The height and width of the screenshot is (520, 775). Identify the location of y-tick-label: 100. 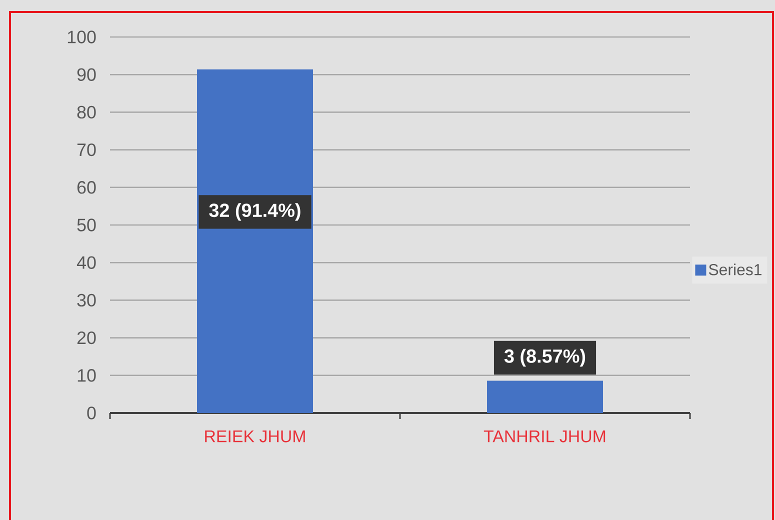
(82, 37).